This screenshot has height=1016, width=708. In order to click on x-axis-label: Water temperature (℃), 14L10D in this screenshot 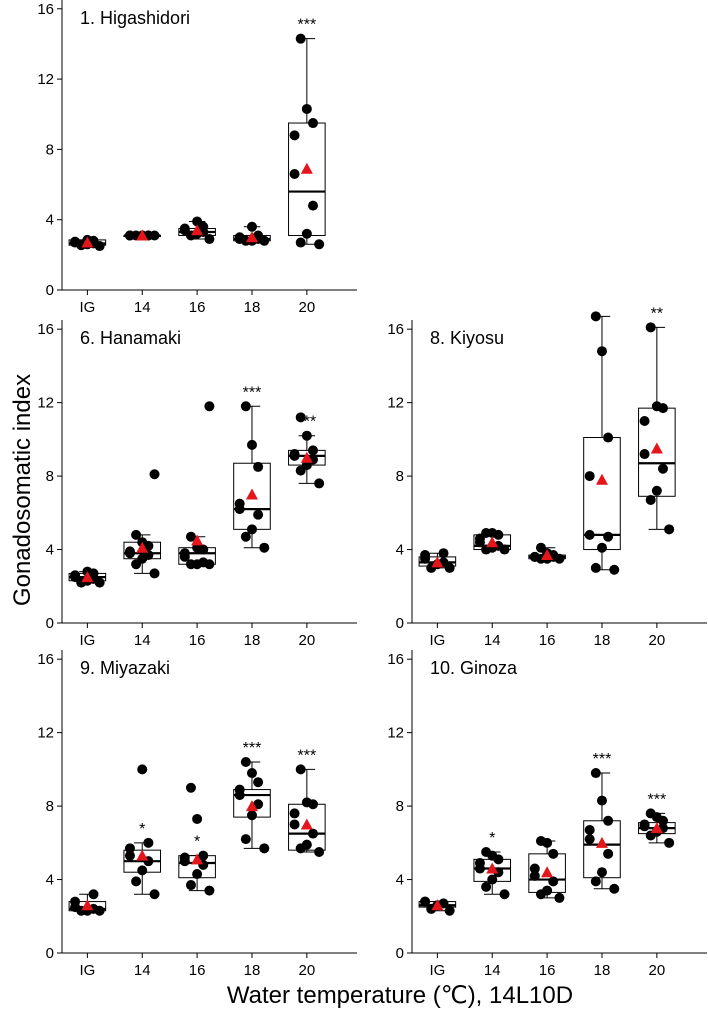, I will do `click(400, 995)`.